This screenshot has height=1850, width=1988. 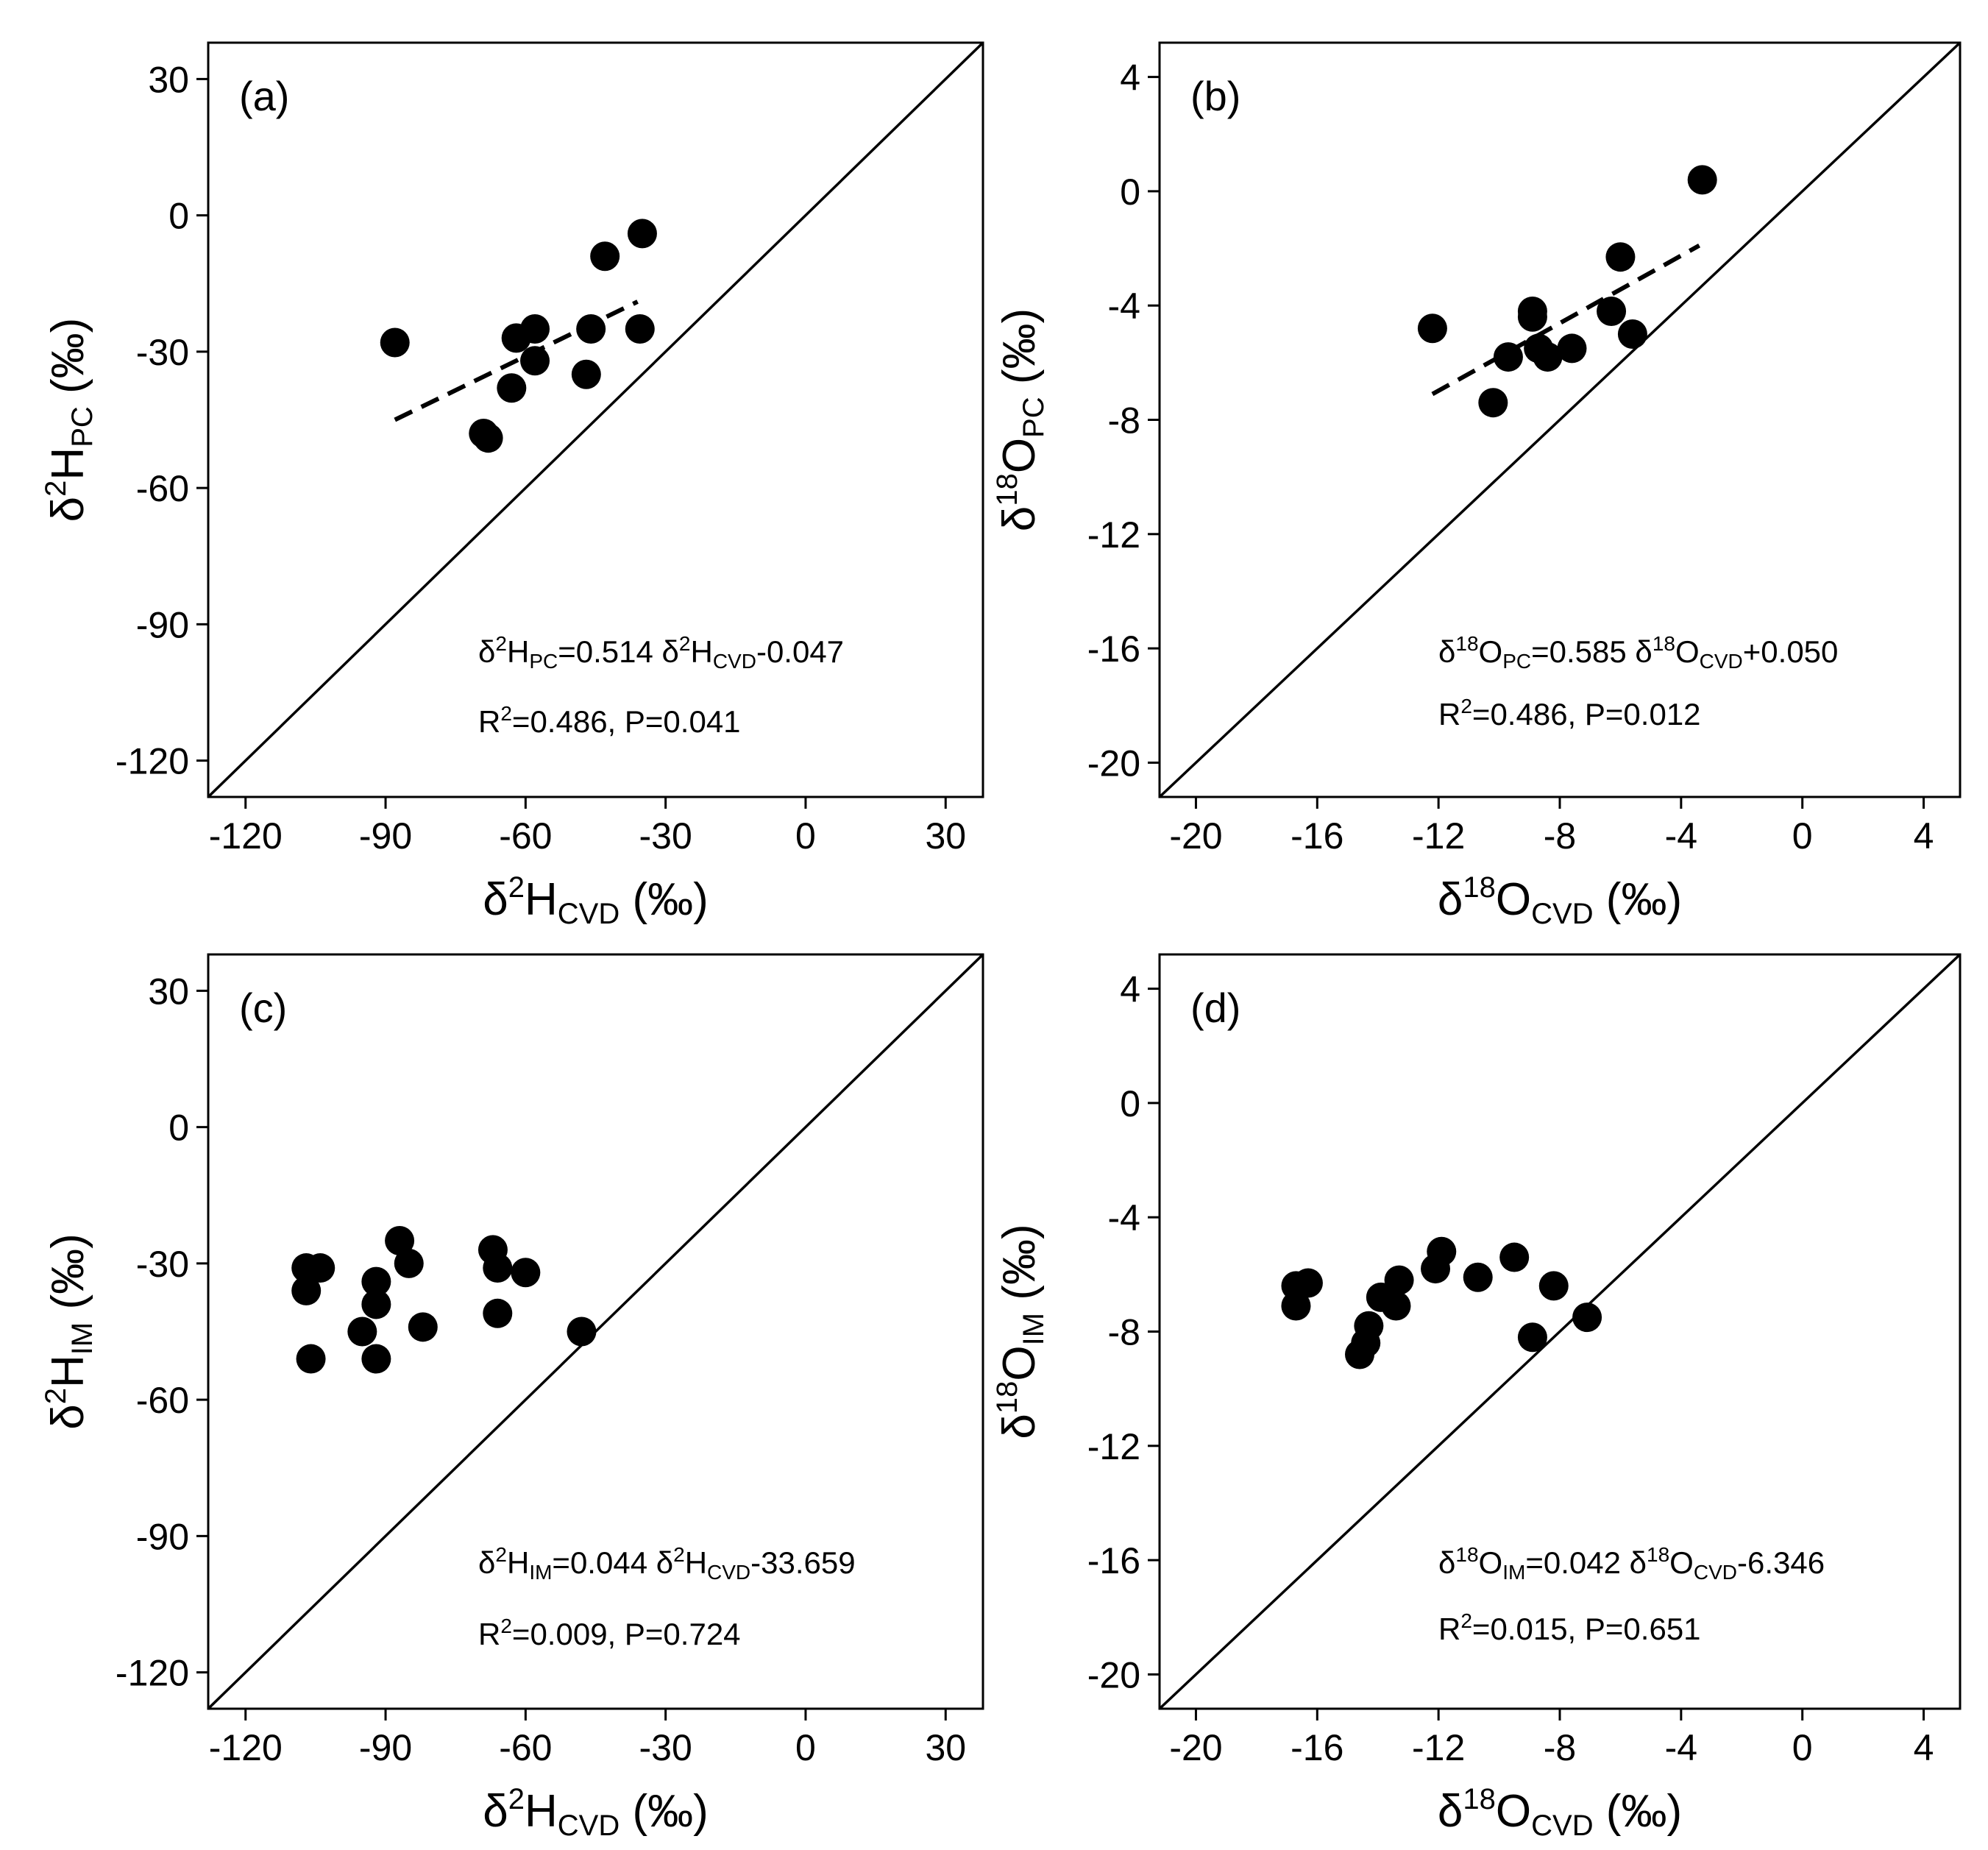 I want to click on y-axis-label: δ18OIM (‰), so click(x=1020, y=1331).